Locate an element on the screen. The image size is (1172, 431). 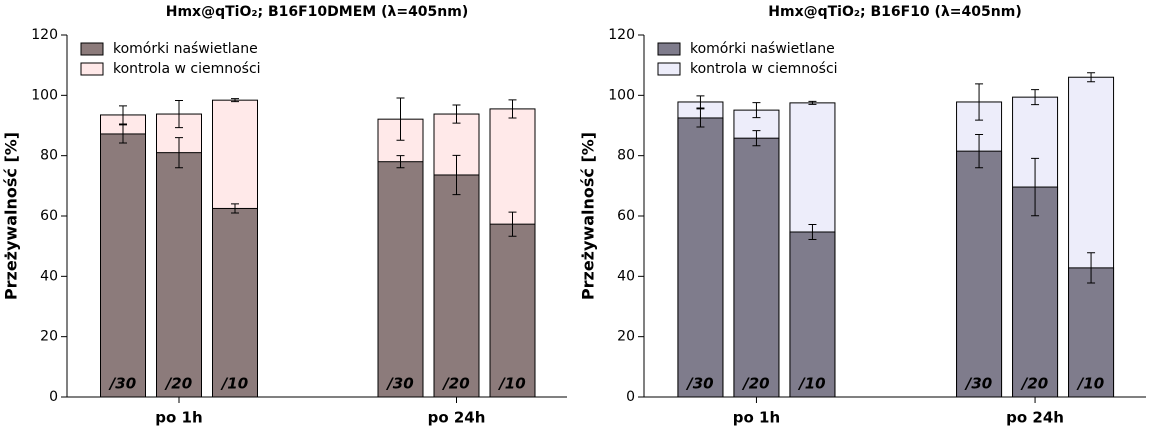
chart-title: Hmx@qTiO₂; B16F10 (λ=405nm) is located at coordinates (894, 12).